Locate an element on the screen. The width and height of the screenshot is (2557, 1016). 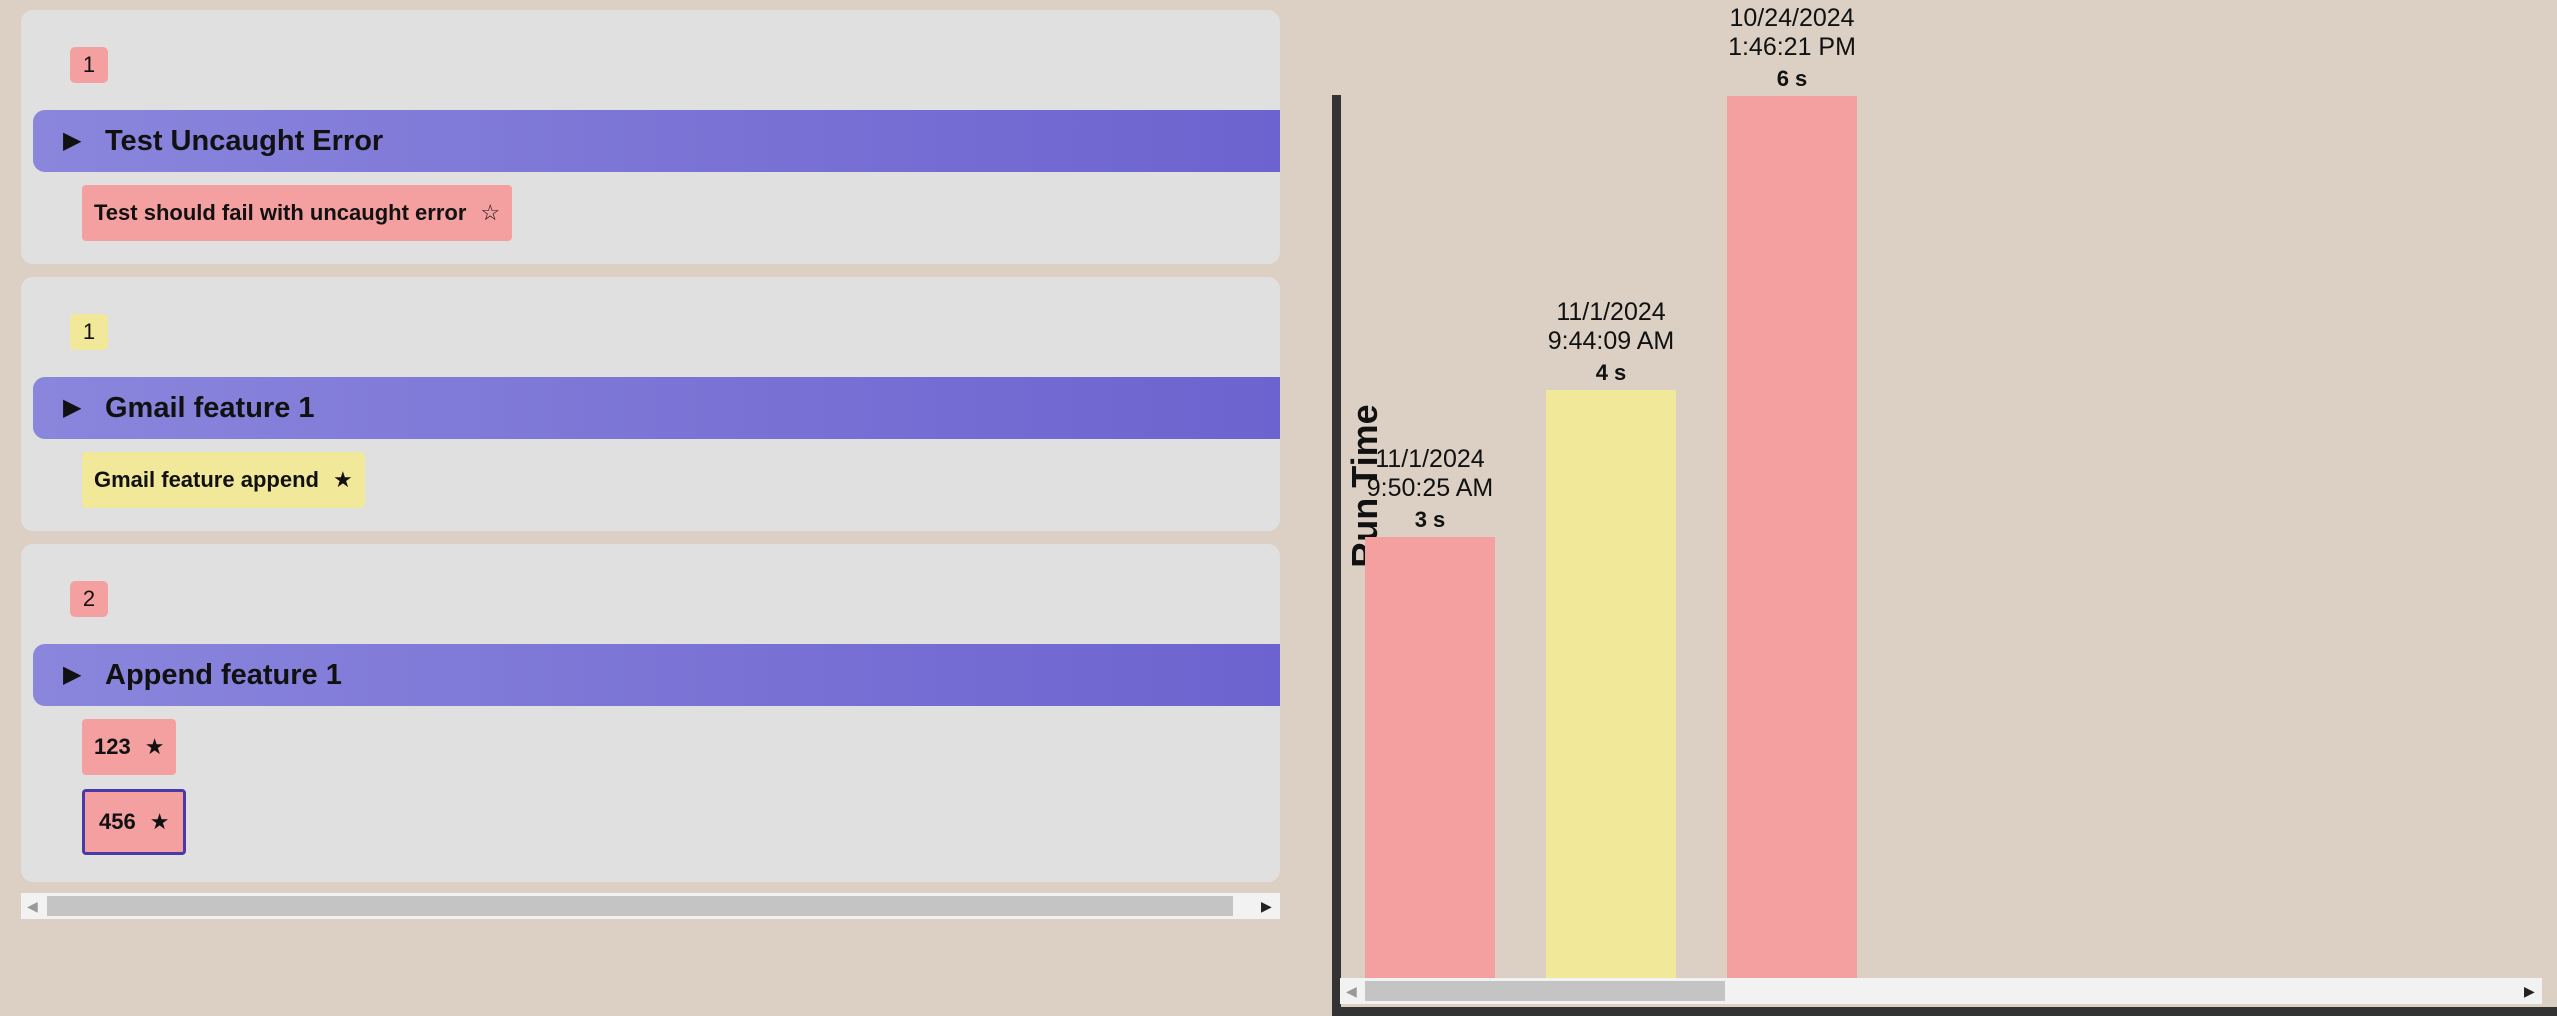
chart-horizontal-scrollbar: ◀ ▶ is located at coordinates (1941, 991).